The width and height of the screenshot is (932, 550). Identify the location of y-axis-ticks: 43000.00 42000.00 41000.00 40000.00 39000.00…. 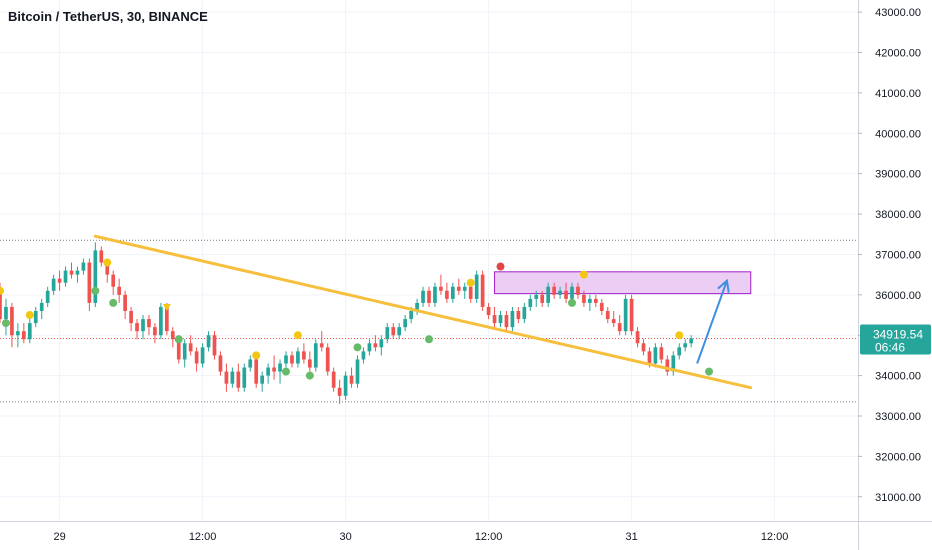
(889, 255).